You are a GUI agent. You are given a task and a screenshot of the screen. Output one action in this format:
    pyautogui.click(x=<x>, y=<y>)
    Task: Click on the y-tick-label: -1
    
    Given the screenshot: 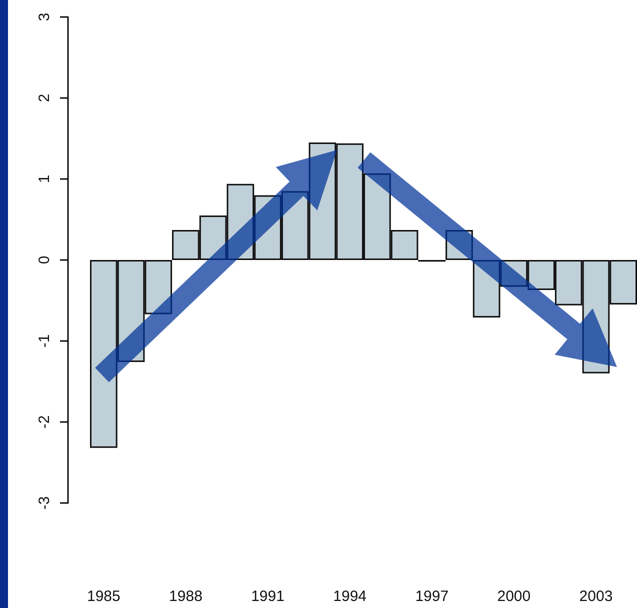 What is the action you would take?
    pyautogui.click(x=44, y=341)
    